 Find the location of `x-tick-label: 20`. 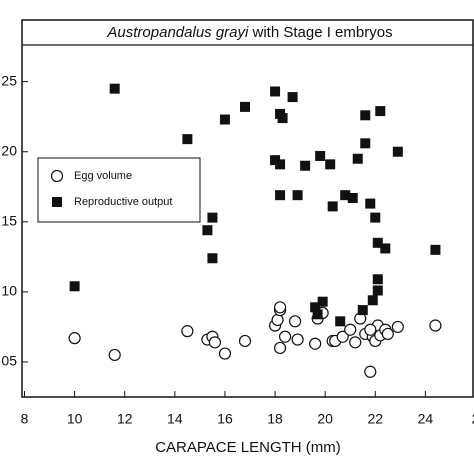

x-tick-label: 20 is located at coordinates (325, 419).